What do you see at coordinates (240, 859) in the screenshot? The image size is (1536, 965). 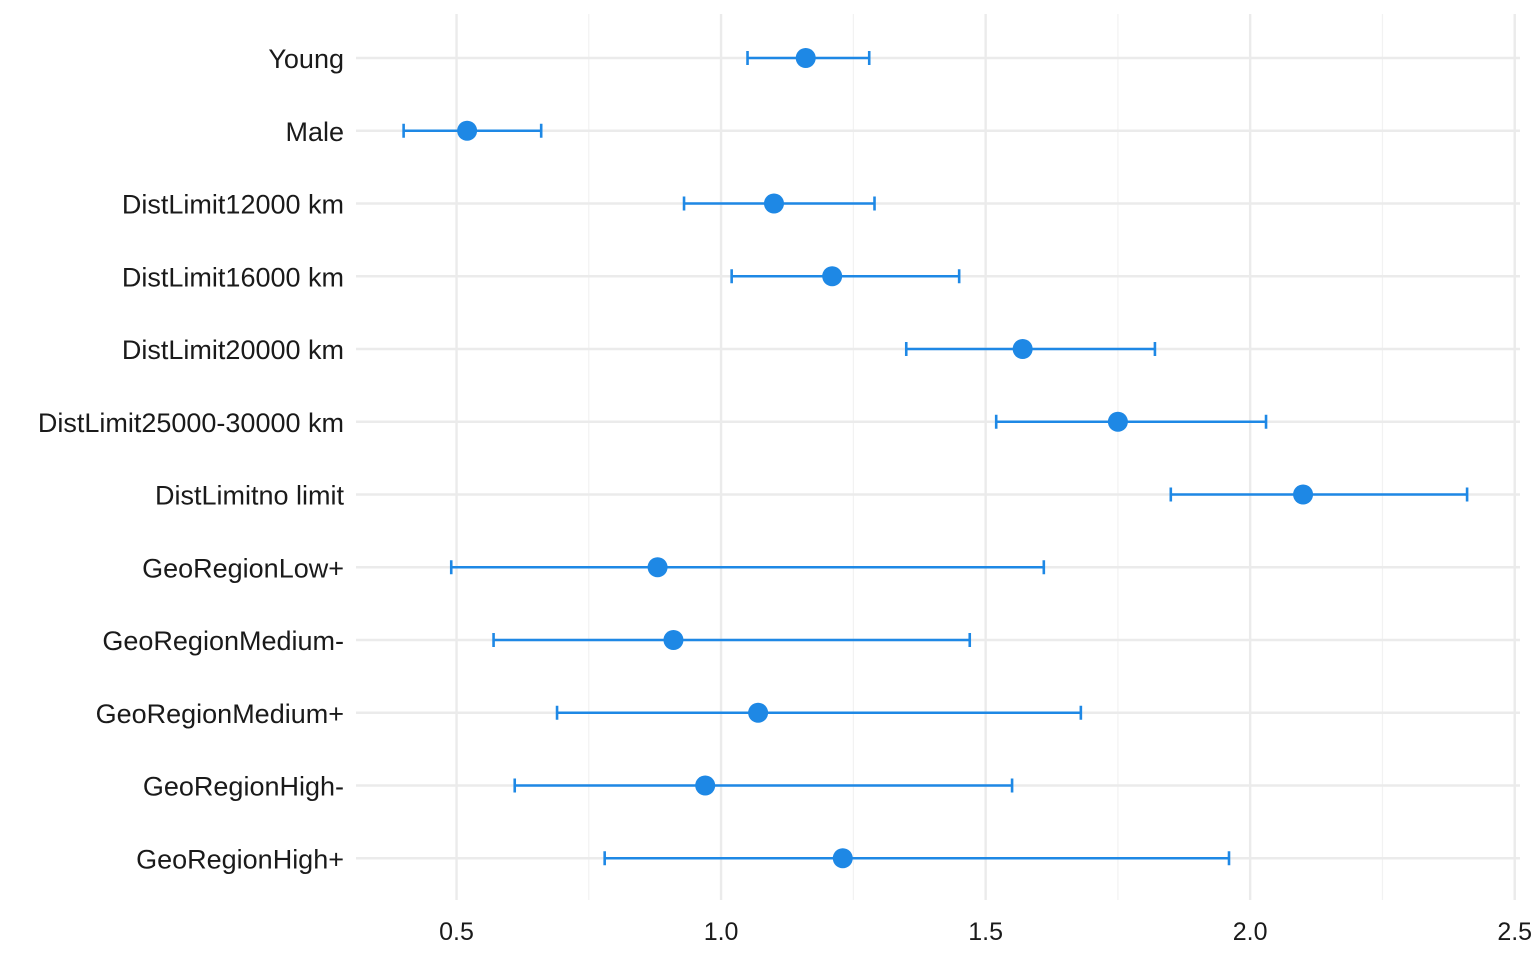 I see `y-tick-label: GeoRegionHigh+` at bounding box center [240, 859].